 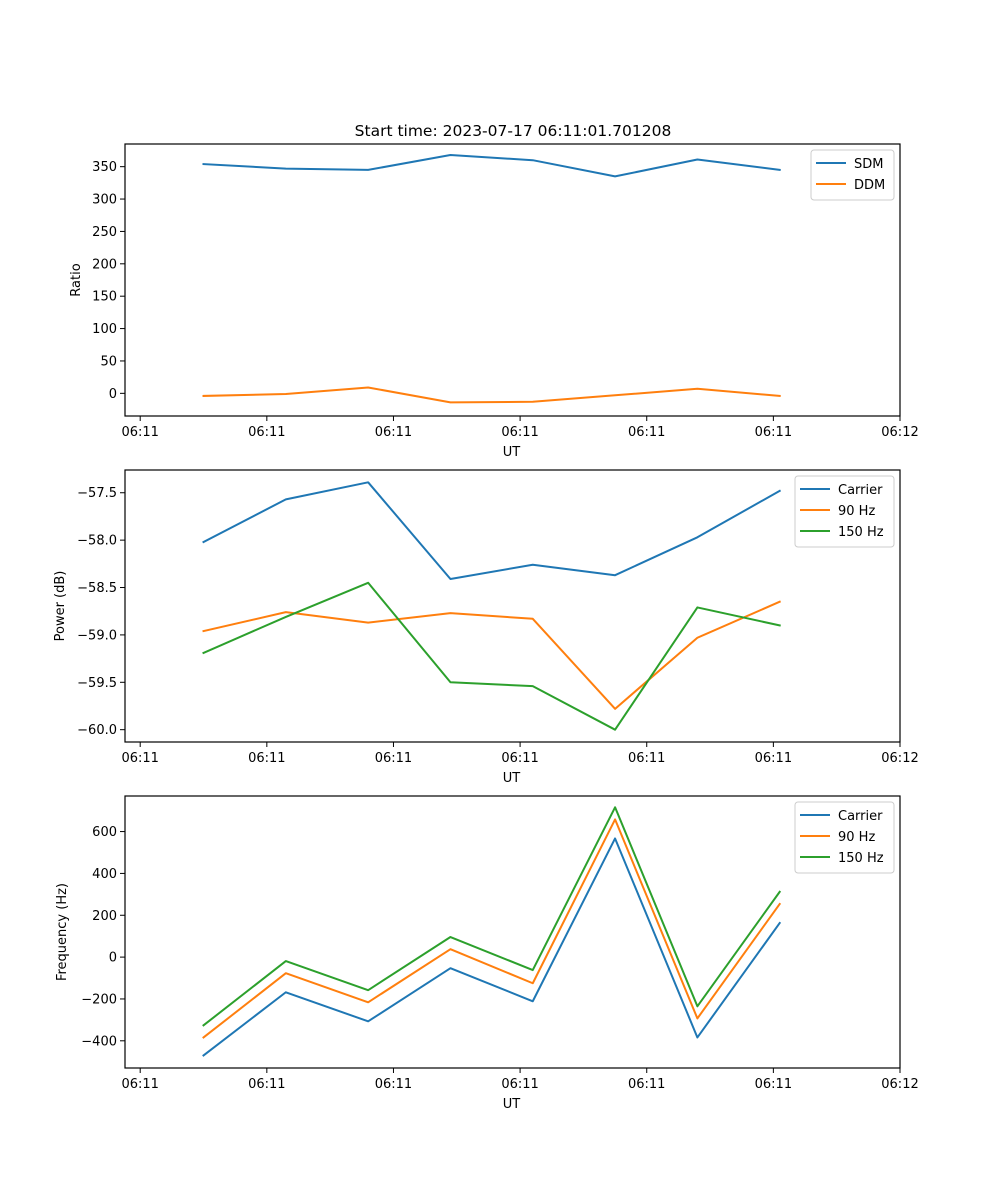 What do you see at coordinates (852, 175) in the screenshot?
I see `legend: SDM DDM` at bounding box center [852, 175].